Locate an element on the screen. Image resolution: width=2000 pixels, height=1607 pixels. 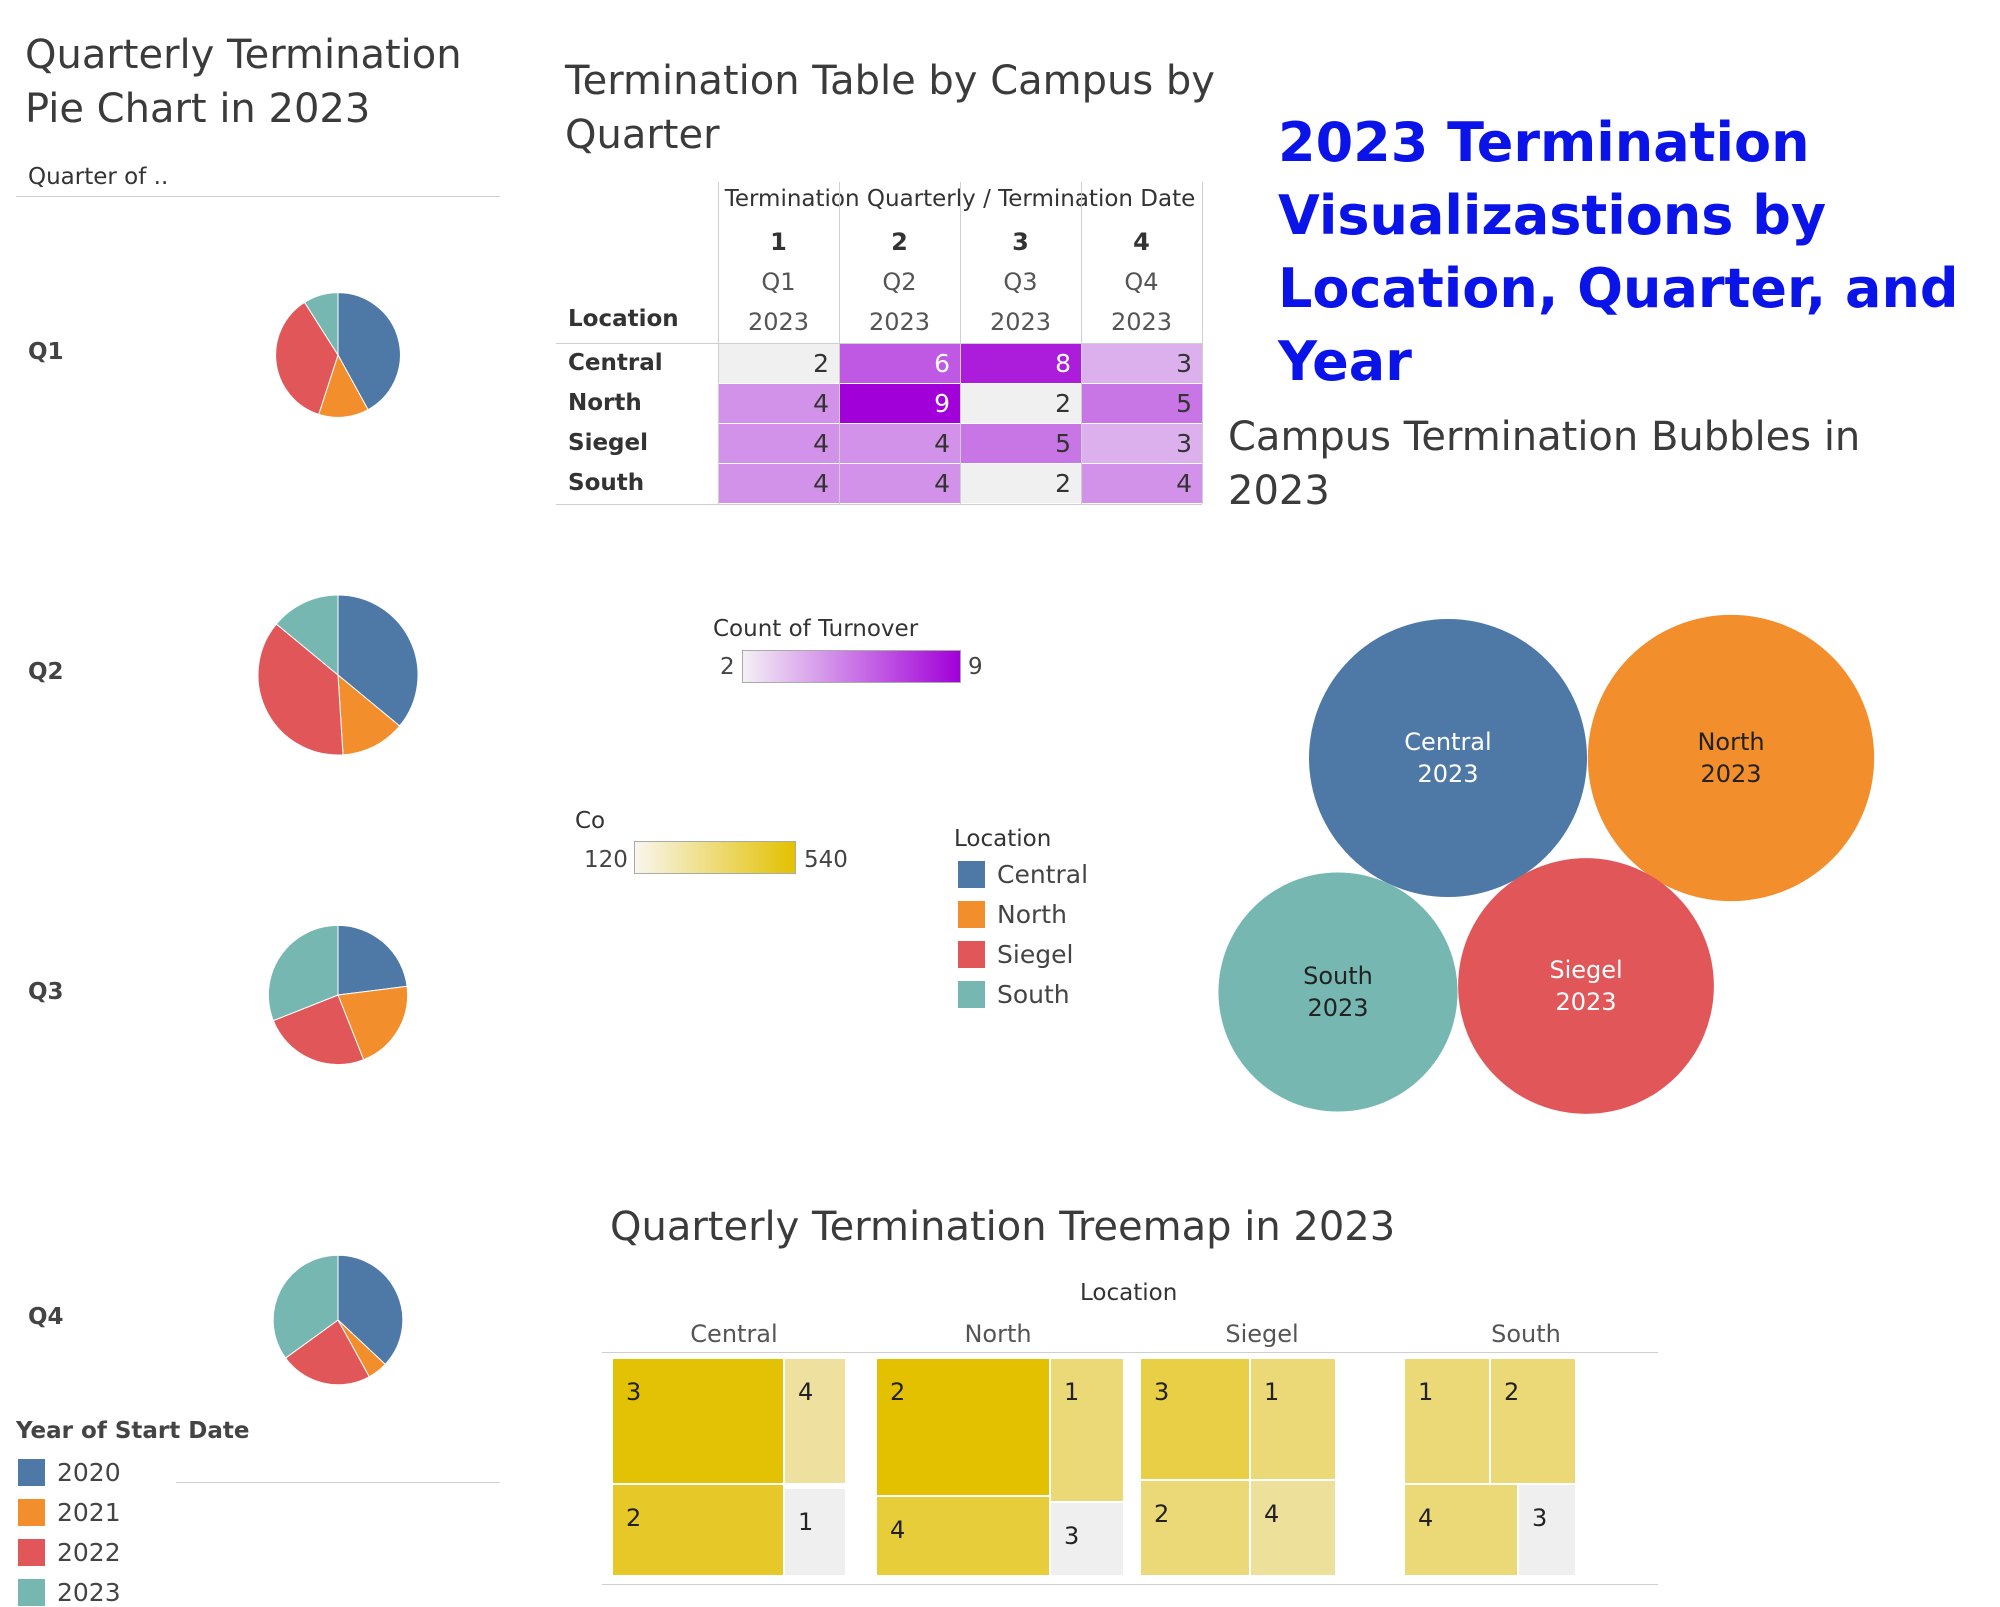
pie-chart-title: Quarterly Termination Pie Chart in 2023 is located at coordinates (243, 82).